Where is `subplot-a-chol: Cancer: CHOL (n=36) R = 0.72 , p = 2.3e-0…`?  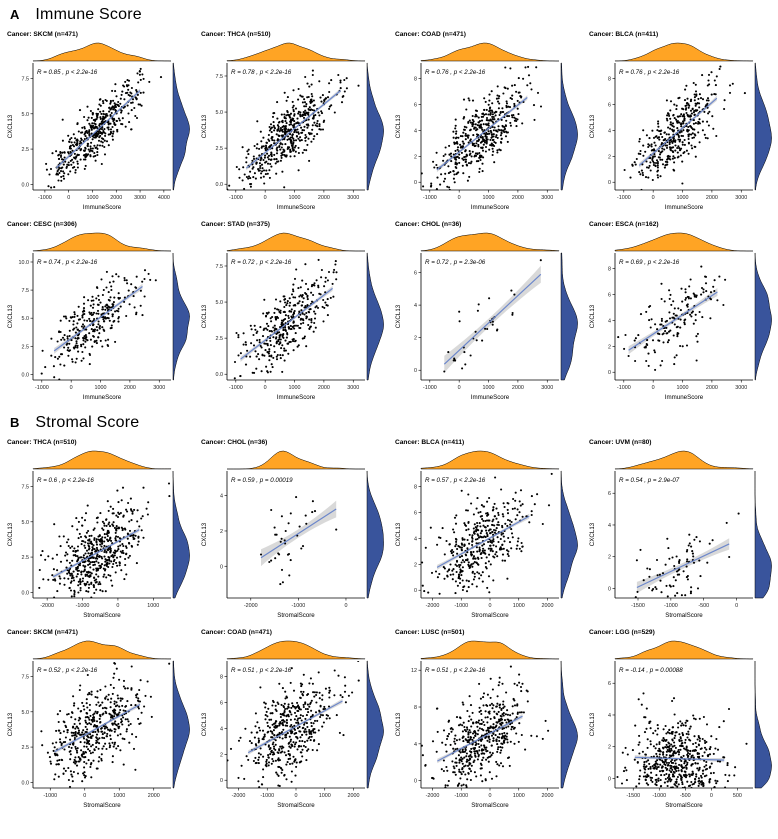
subplot-a-chol: Cancer: CHOL (n=36) R = 0.72 , p = 2.3e-0… is located at coordinates (486, 313).